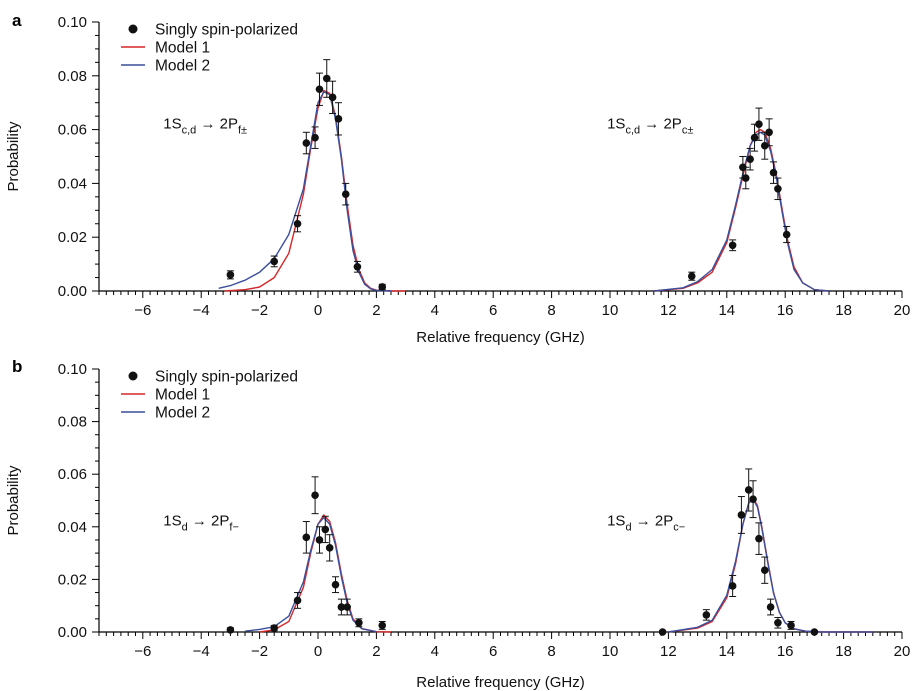  I want to click on y-tick-label: 0.00, so click(72, 632).